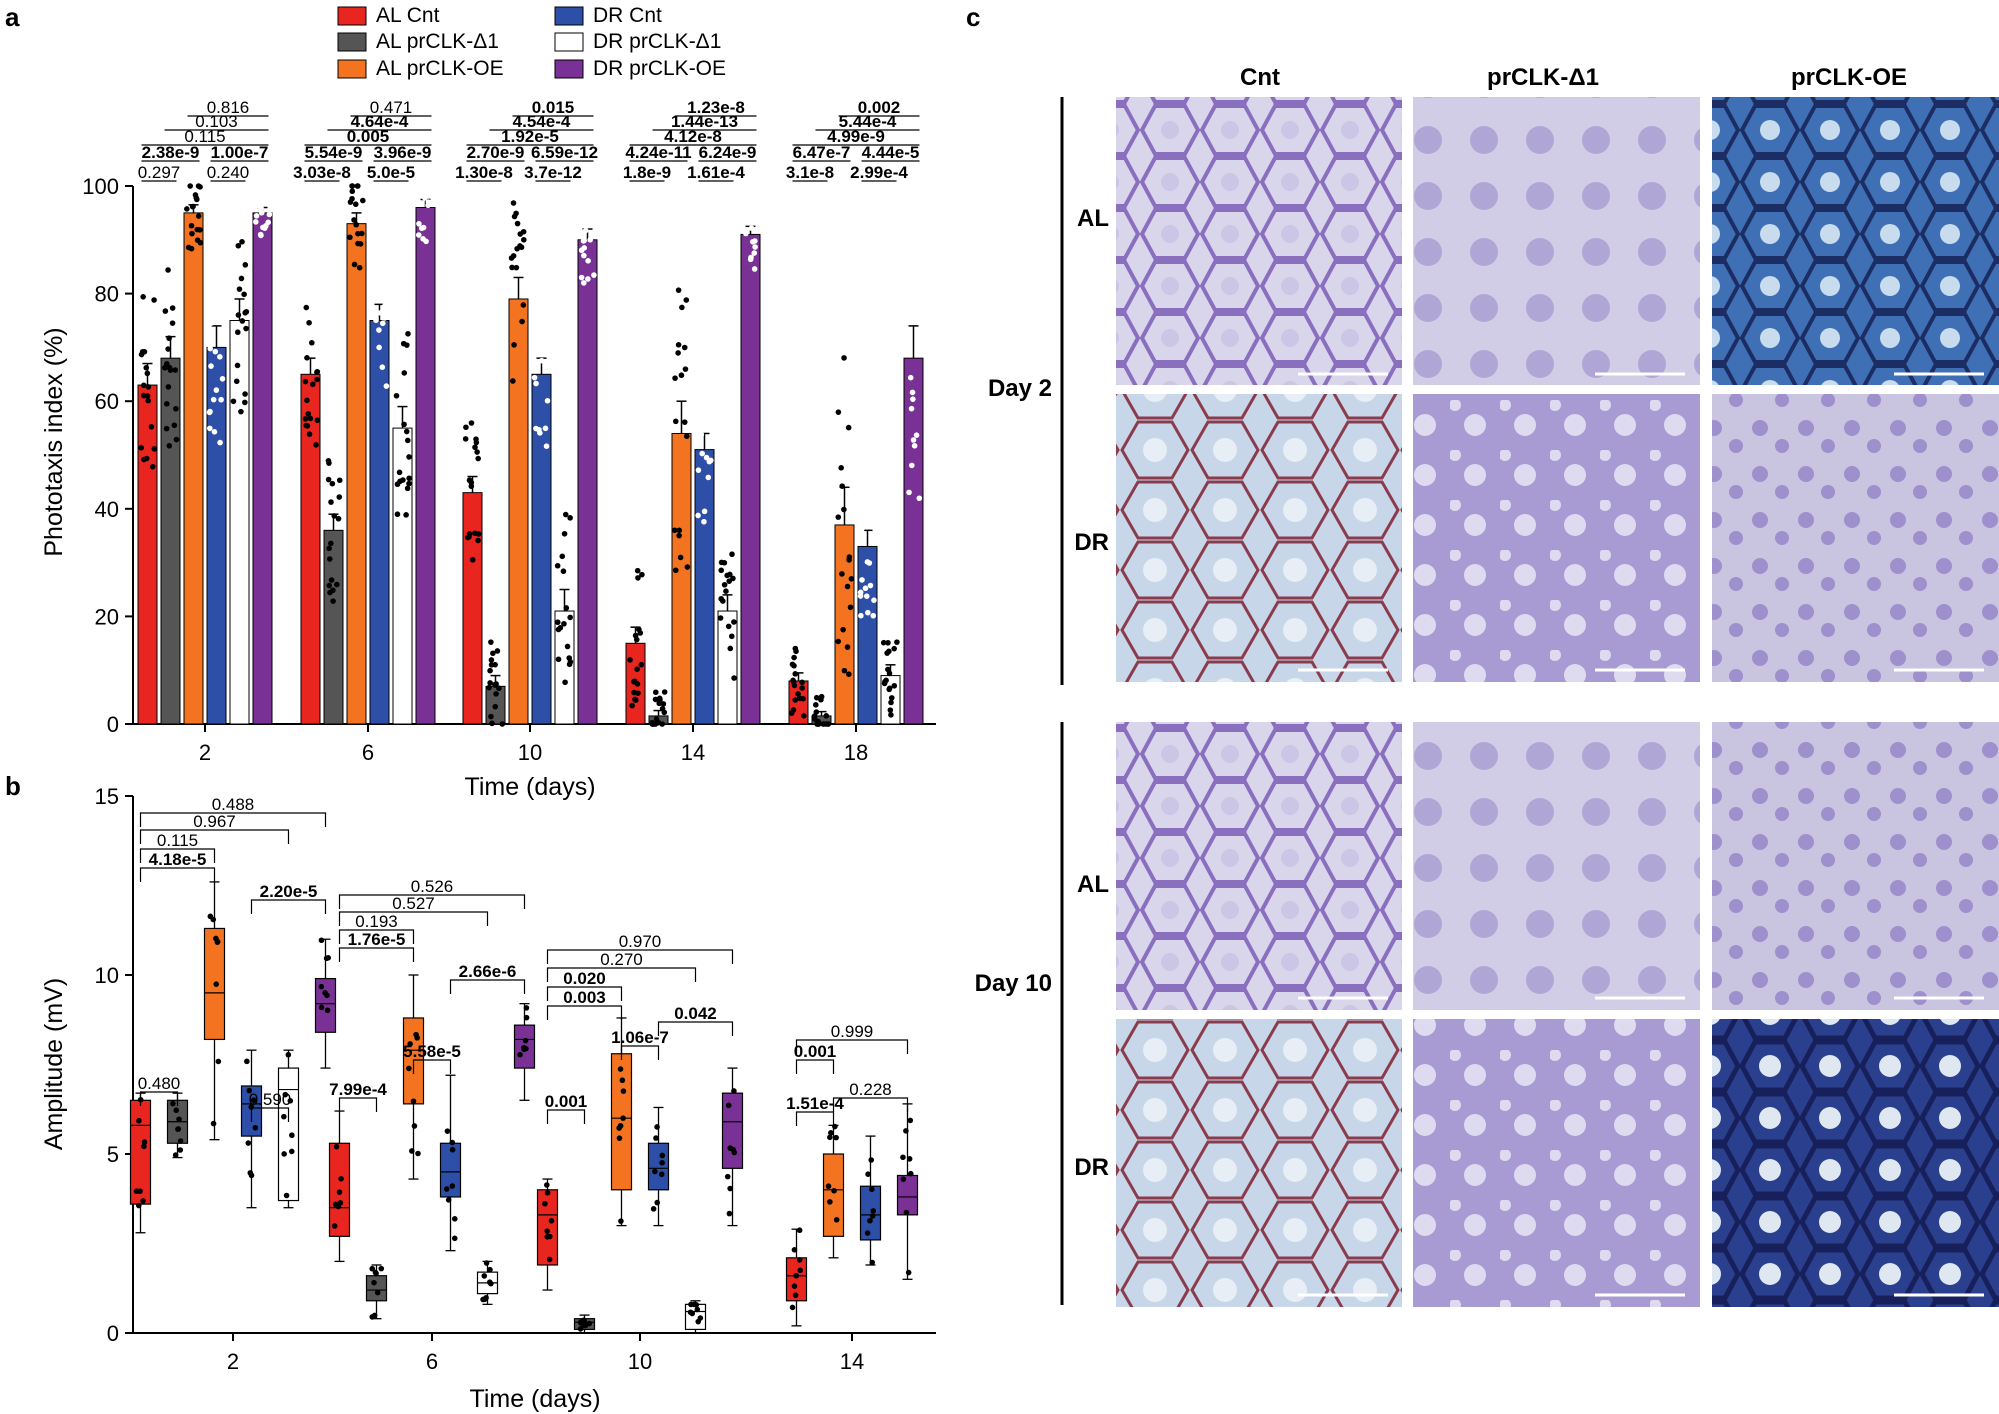 The width and height of the screenshot is (1999, 1414). Describe the element at coordinates (1259, 241) in the screenshot. I see `micrograph-day2-al-cnt` at that location.